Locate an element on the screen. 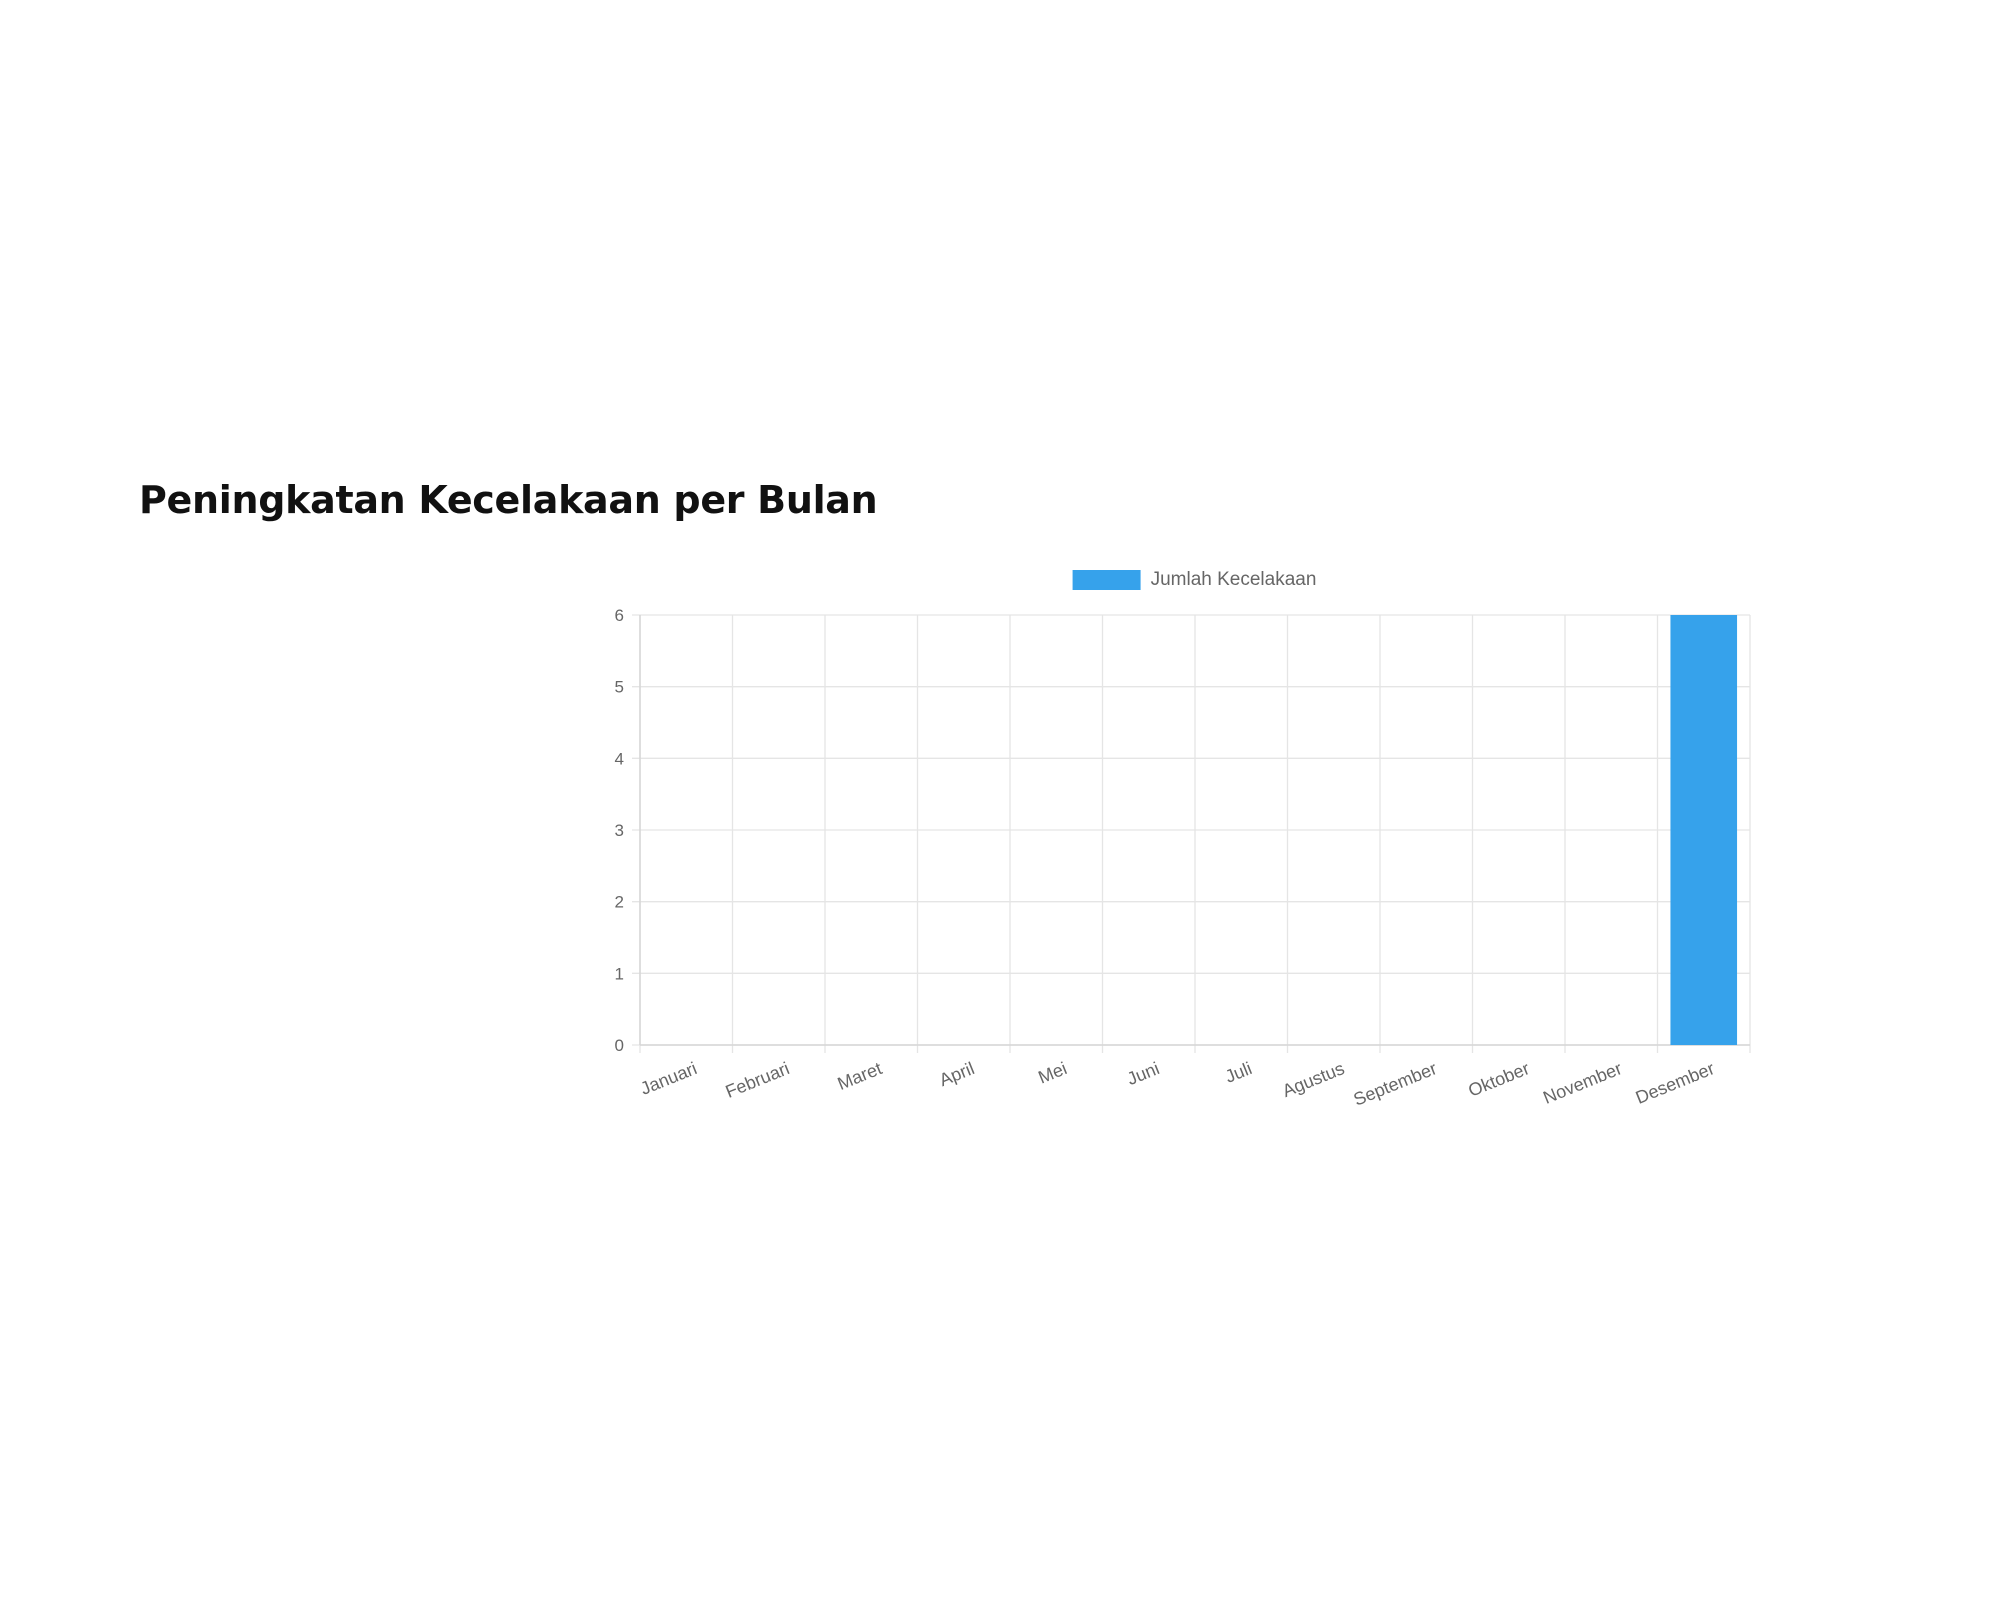 The height and width of the screenshot is (1600, 2000). chart-bars is located at coordinates (1704, 830).